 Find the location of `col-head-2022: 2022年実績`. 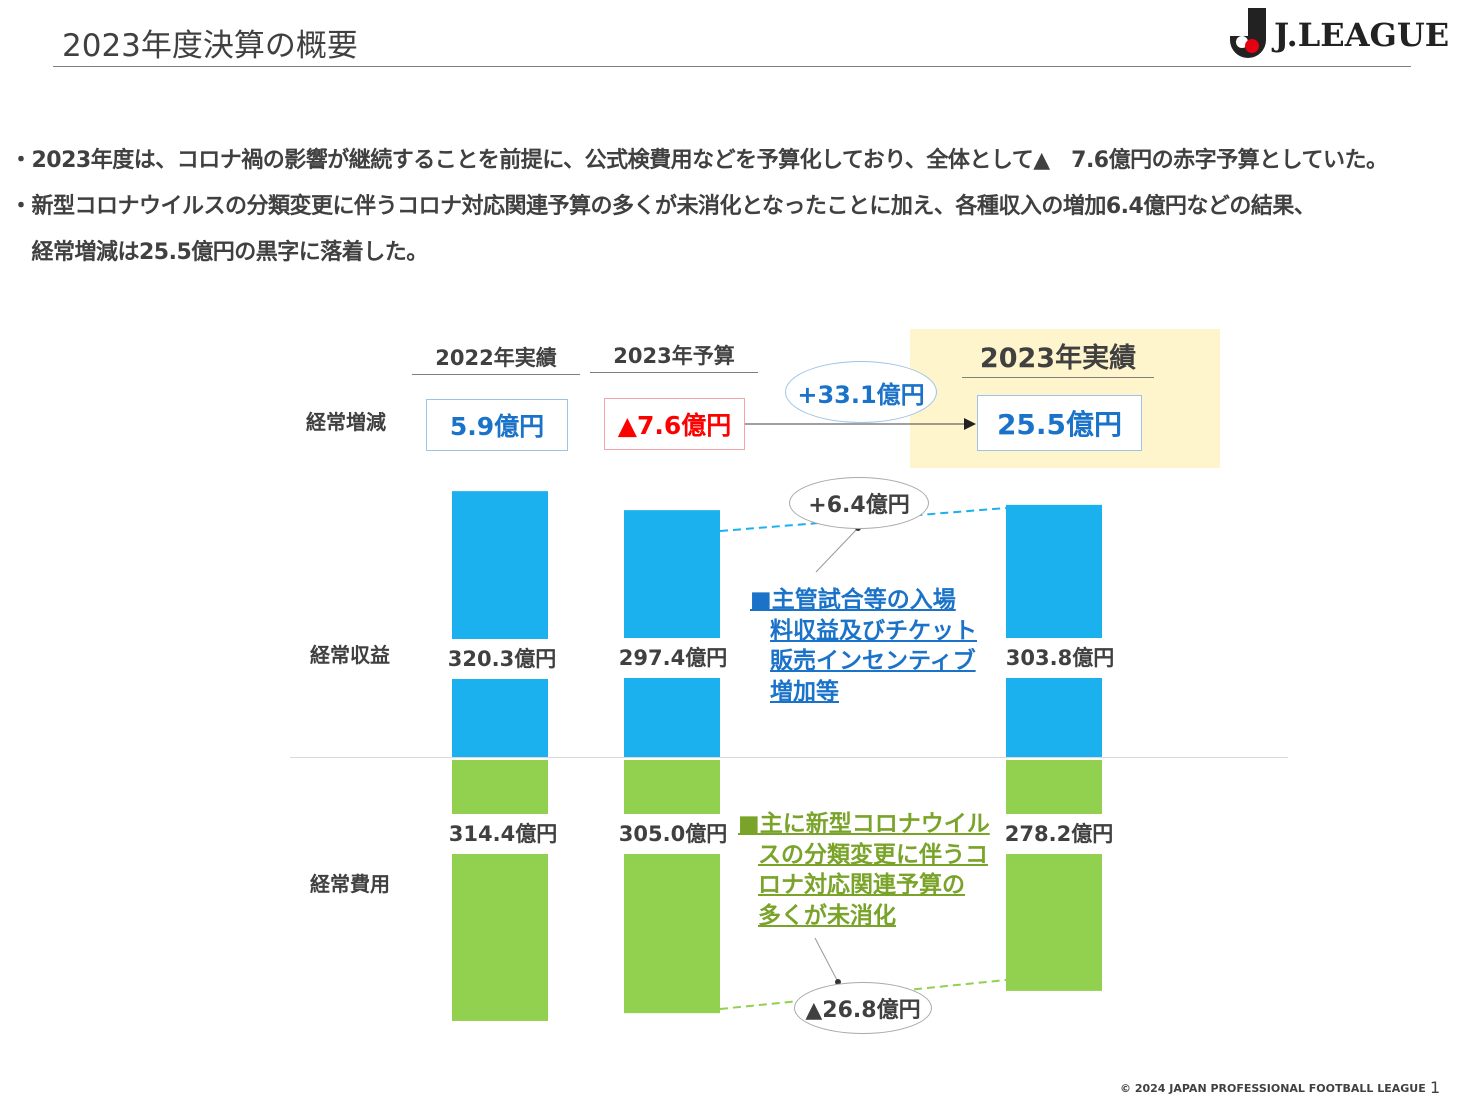

col-head-2022: 2022年実績 is located at coordinates (496, 358).